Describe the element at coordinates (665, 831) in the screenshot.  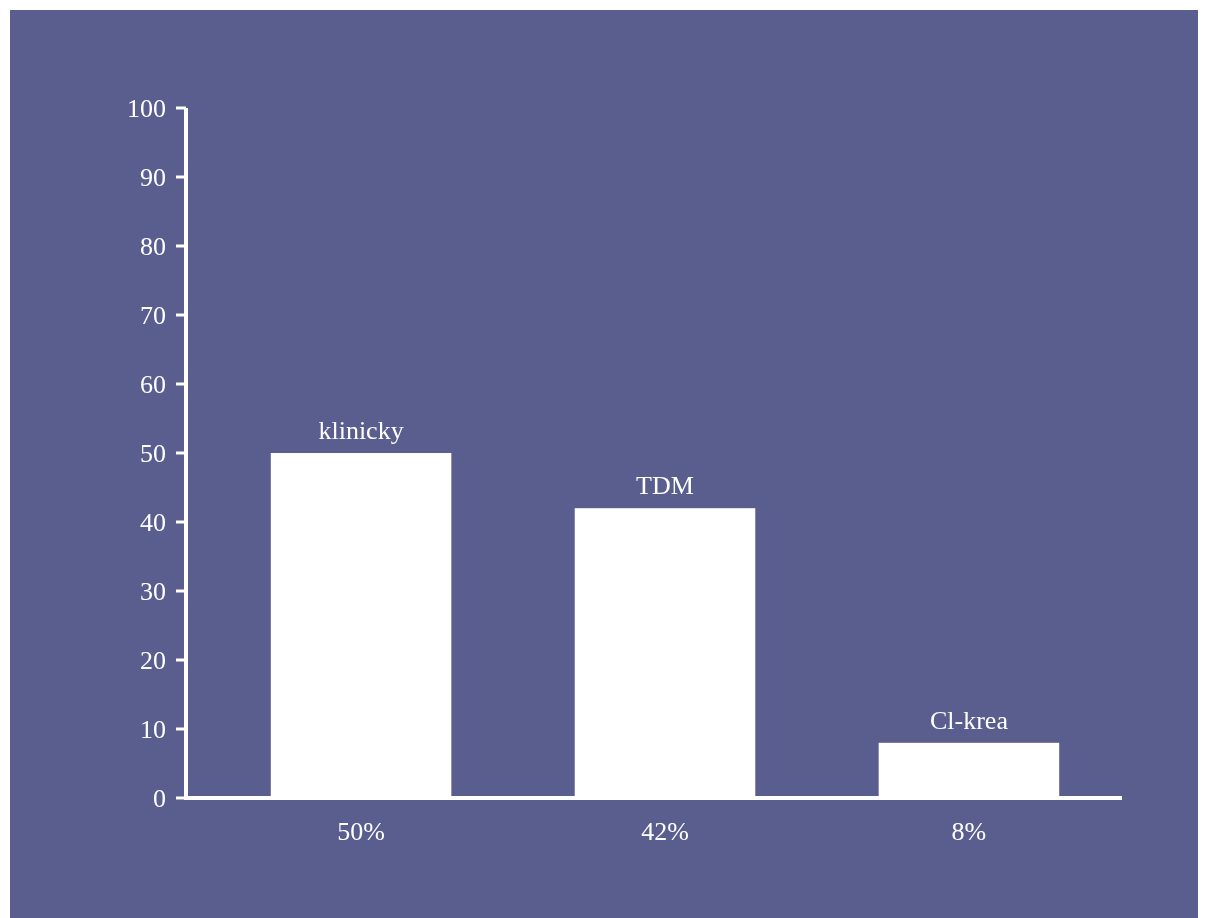
I see `x-tick-label: 42%` at that location.